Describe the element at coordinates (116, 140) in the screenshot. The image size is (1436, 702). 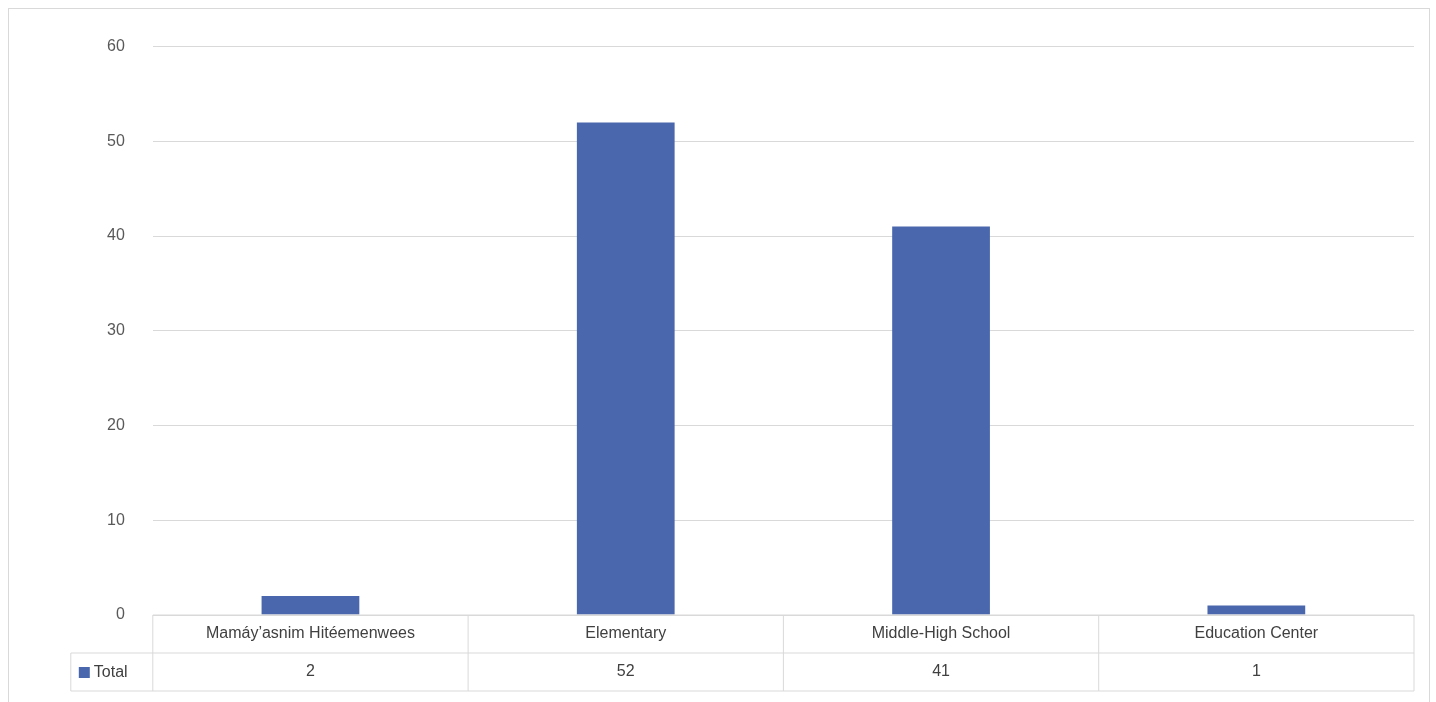
I see `y-tick-label: 50` at that location.